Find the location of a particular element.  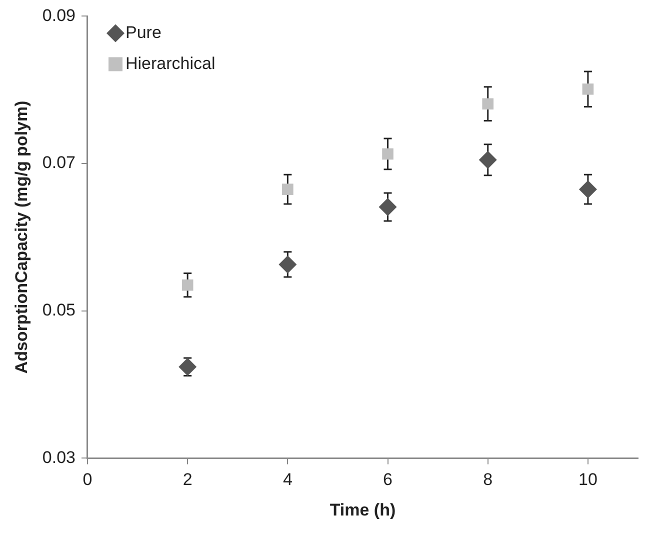

x-tick-label: 10 is located at coordinates (588, 480).